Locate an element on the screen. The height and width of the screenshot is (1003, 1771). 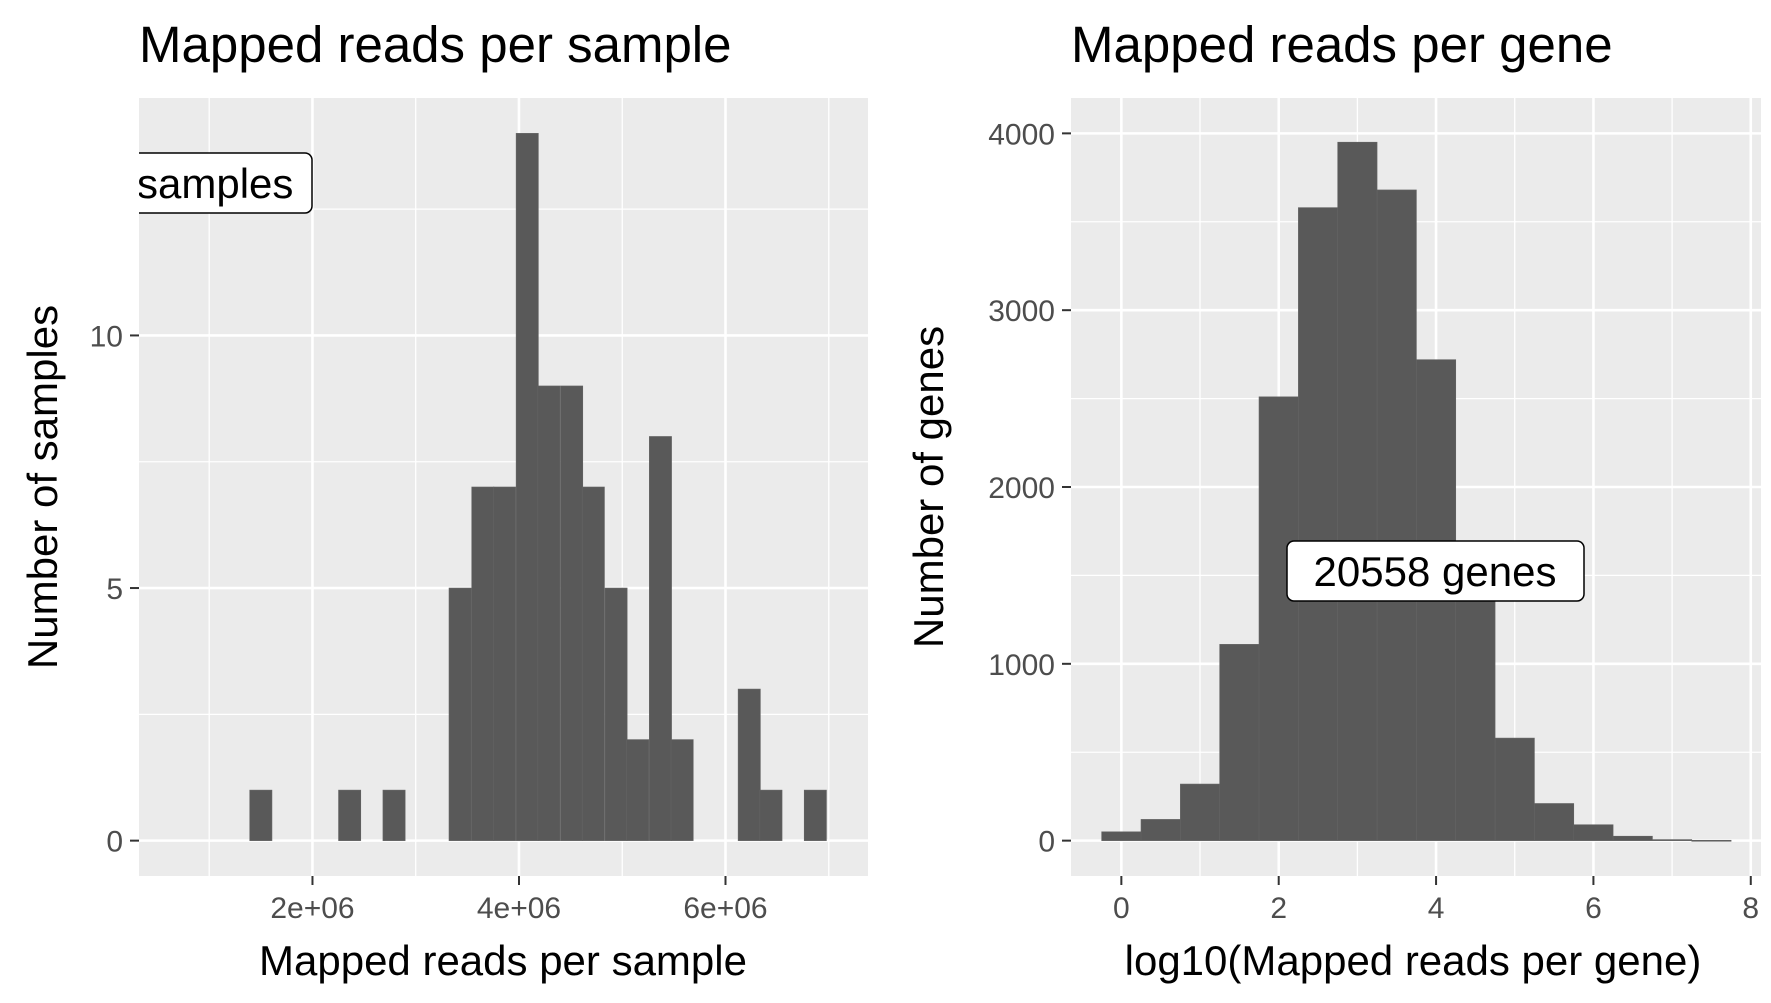
left-y-tick-label: 5 is located at coordinates (114, 589).